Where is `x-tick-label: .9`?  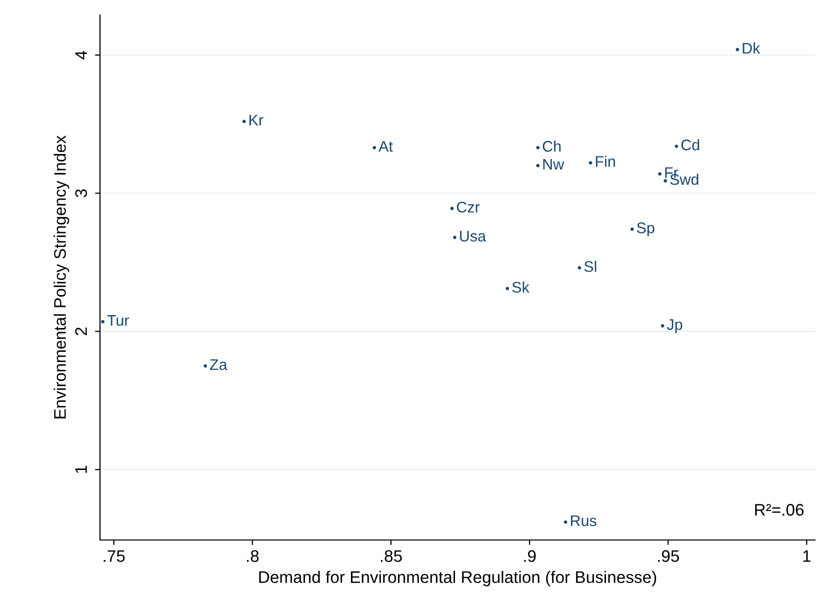 x-tick-label: .9 is located at coordinates (530, 556).